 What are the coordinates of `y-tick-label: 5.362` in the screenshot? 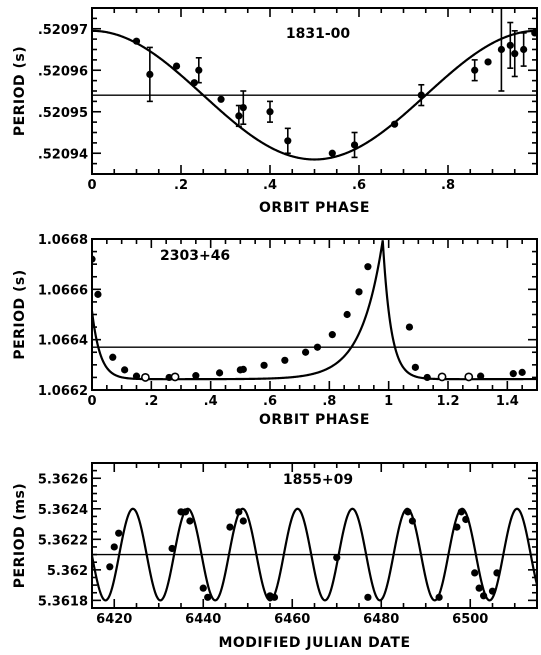 It's located at (67, 571).